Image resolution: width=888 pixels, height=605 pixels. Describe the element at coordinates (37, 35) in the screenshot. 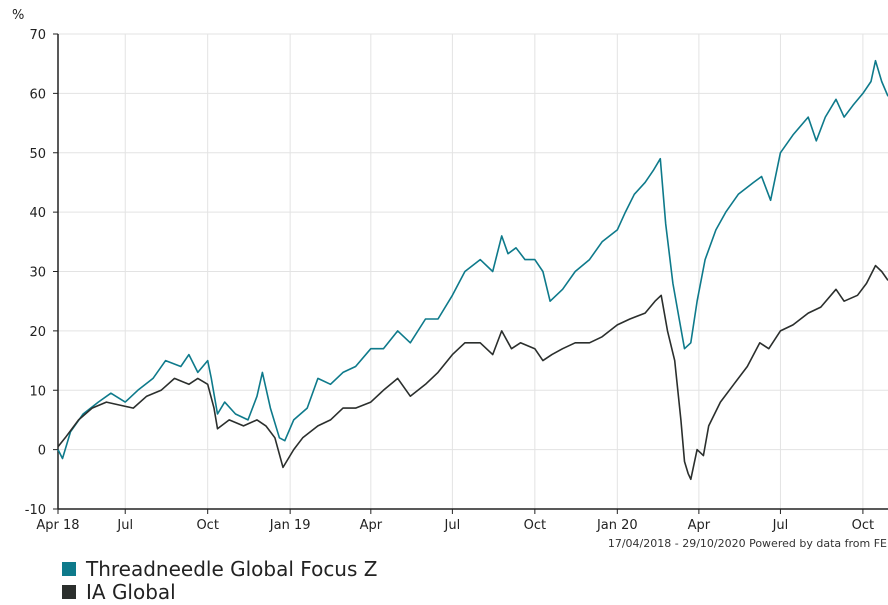

I see `y-tick-label: 70` at that location.